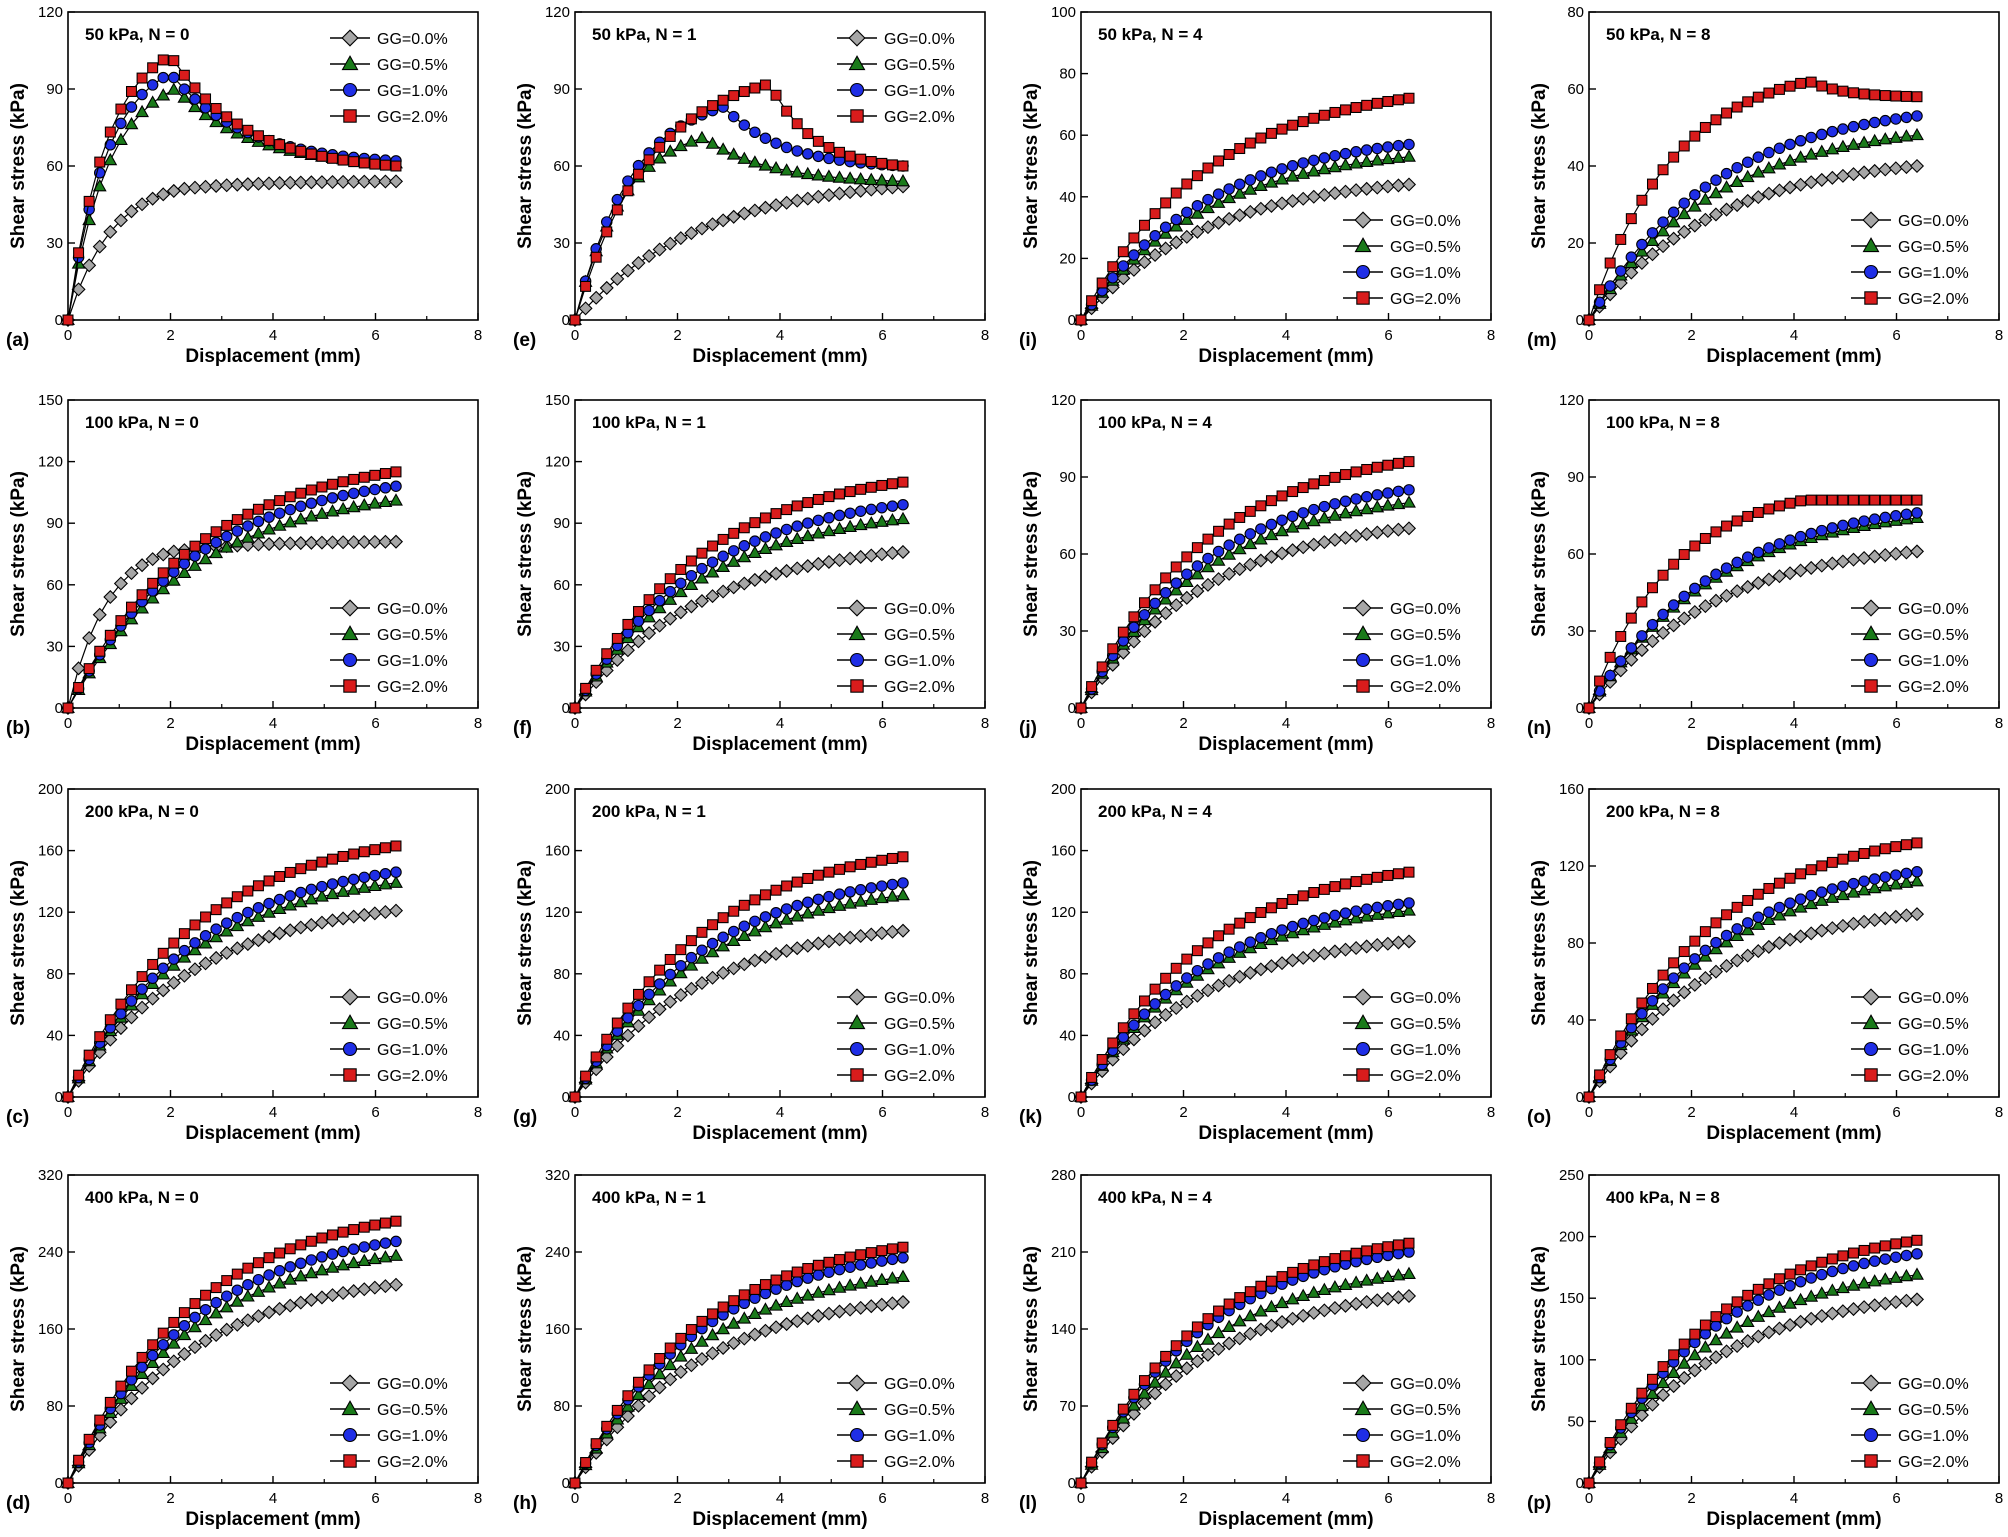  What do you see at coordinates (857, 997) in the screenshot?
I see `legend-marker` at bounding box center [857, 997].